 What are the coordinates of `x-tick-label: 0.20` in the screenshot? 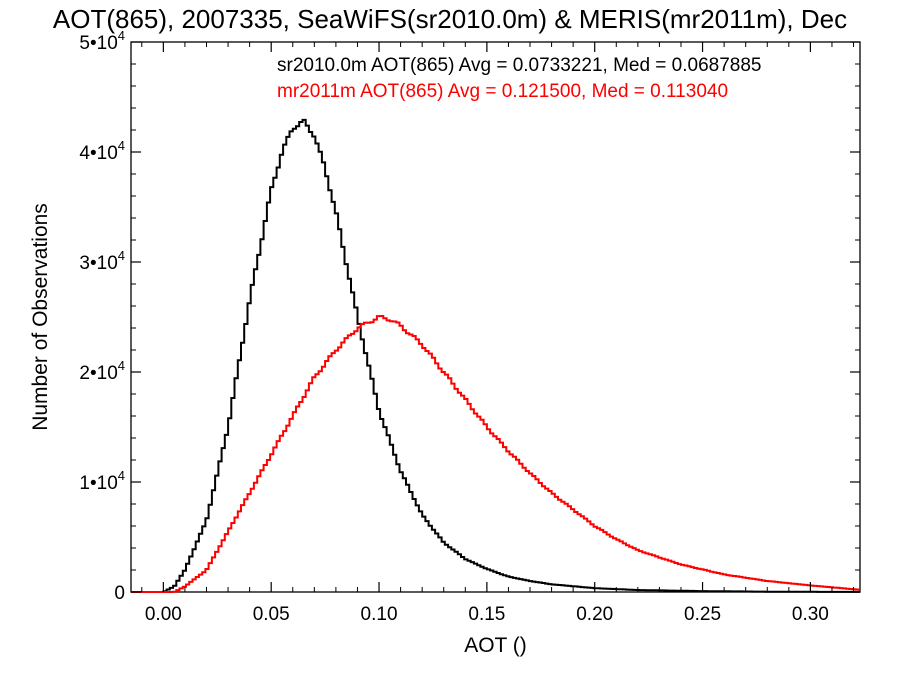 It's located at (594, 614).